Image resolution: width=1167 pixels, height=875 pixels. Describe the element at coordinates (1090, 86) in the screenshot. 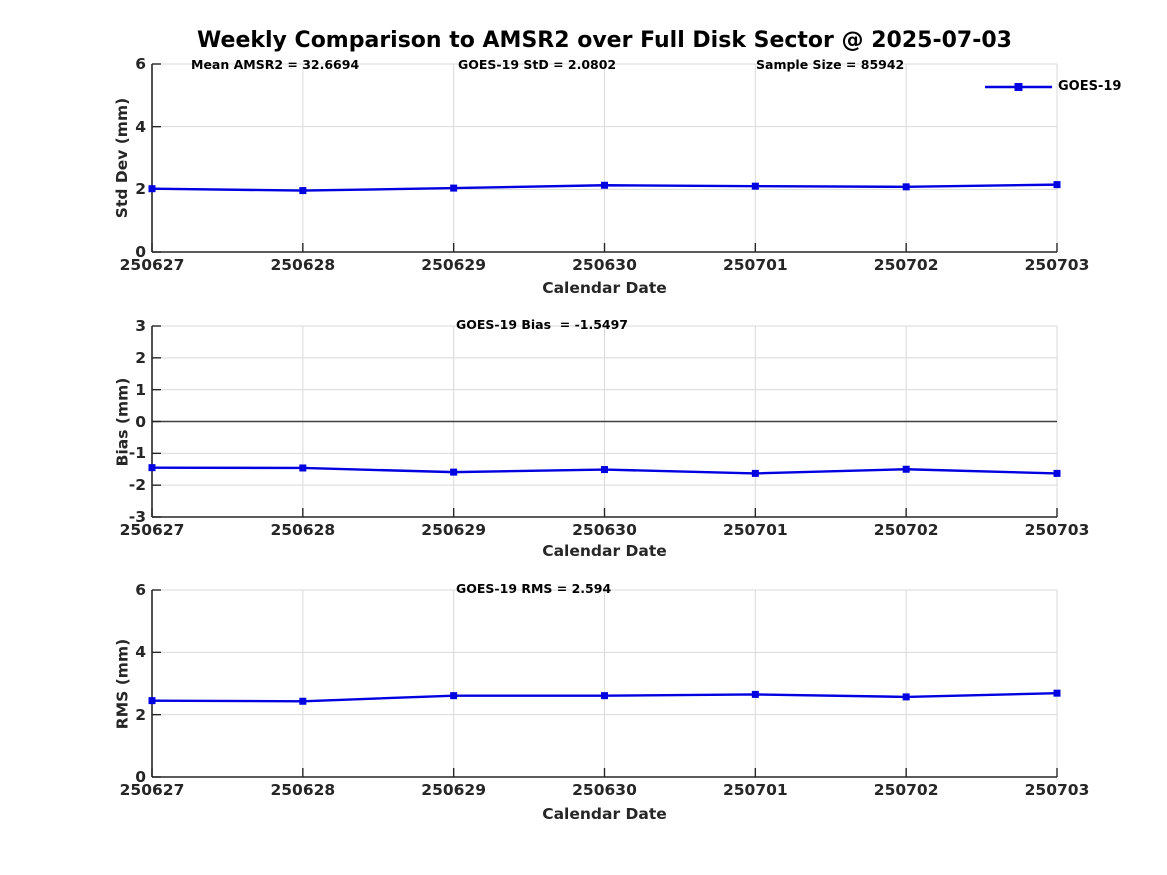

I see `legend-label: GOES-19` at that location.